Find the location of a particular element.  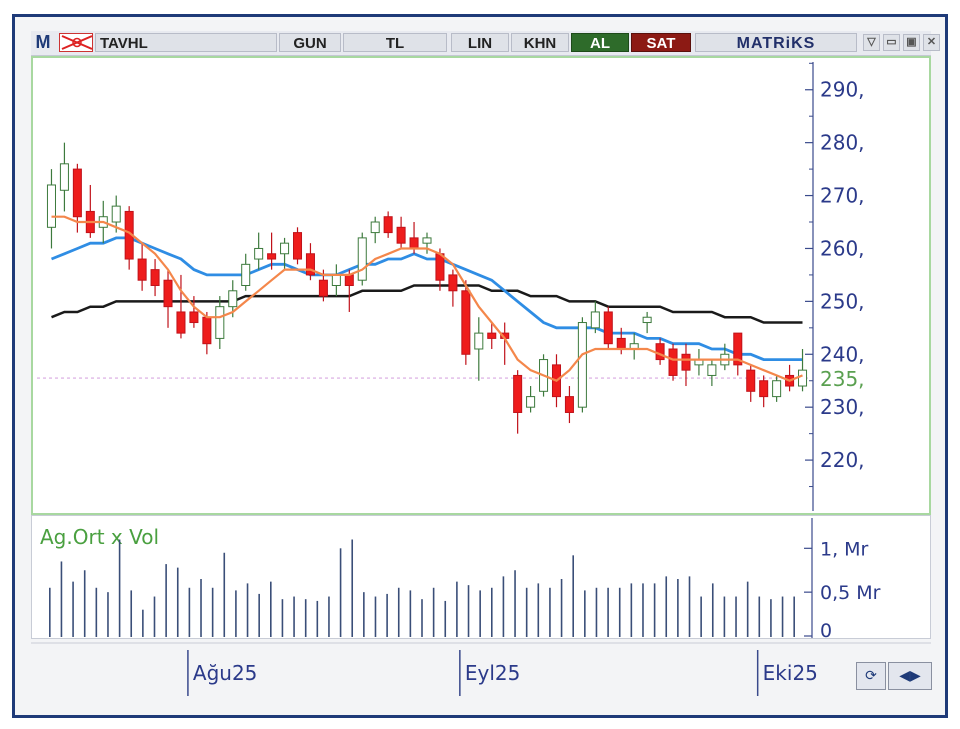

time-axis-pane: Ağu25 Eyl25 Eki25 is located at coordinates (481, 669).